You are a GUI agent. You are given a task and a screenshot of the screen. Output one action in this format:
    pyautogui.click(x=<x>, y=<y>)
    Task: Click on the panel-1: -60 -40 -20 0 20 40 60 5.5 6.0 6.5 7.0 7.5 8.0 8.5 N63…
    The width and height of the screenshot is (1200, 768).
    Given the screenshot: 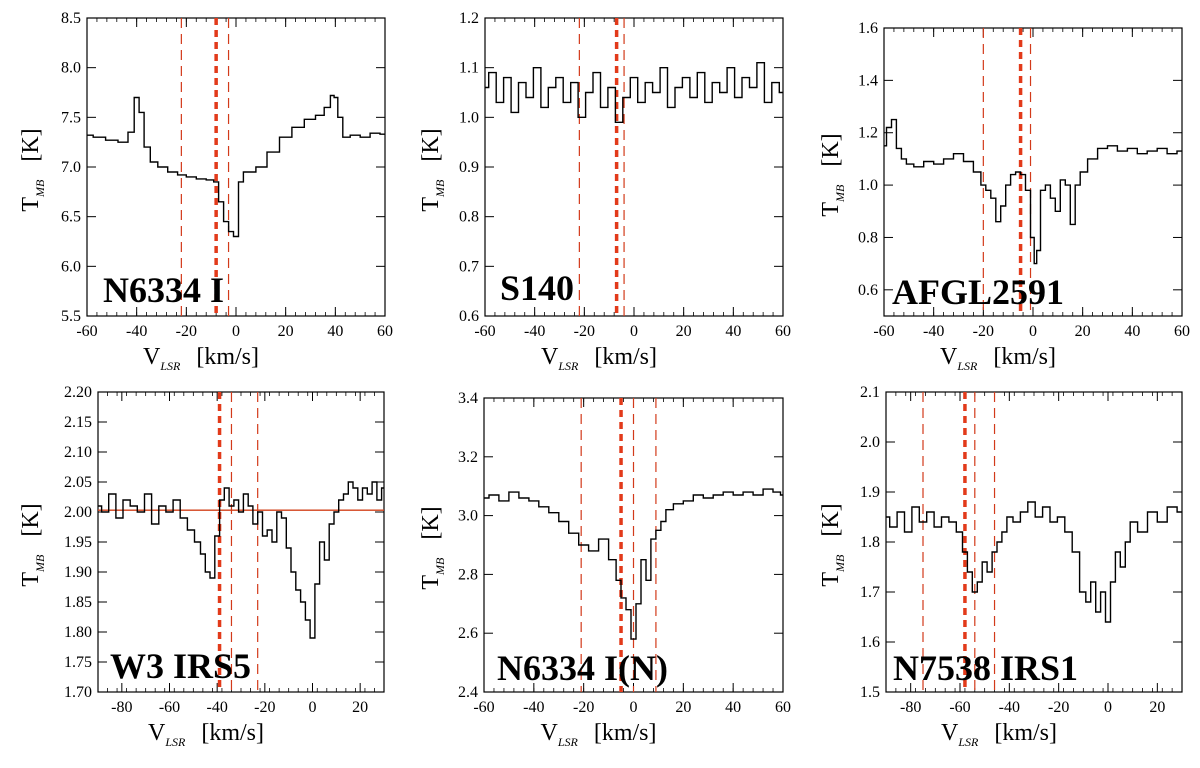 What is the action you would take?
    pyautogui.click(x=205, y=191)
    